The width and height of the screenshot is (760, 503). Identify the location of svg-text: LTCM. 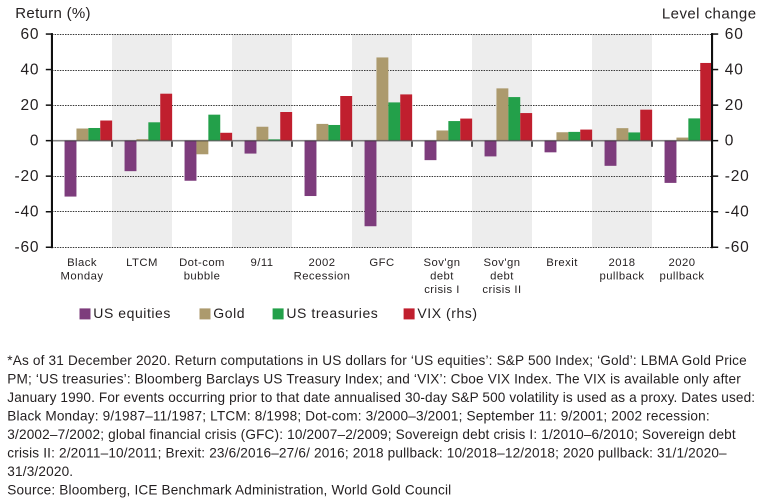
(142, 263).